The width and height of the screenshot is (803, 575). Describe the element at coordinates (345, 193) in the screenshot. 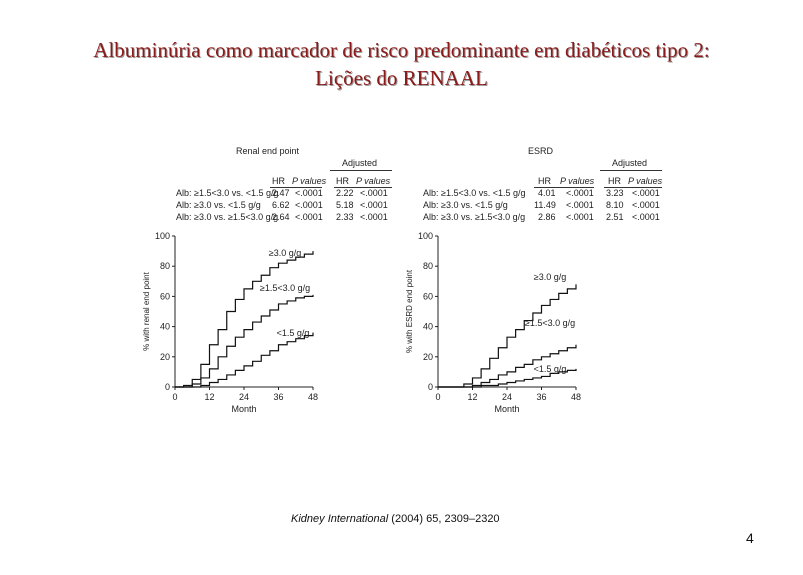

I see `renal-row1-adj-hr: 2.22` at that location.